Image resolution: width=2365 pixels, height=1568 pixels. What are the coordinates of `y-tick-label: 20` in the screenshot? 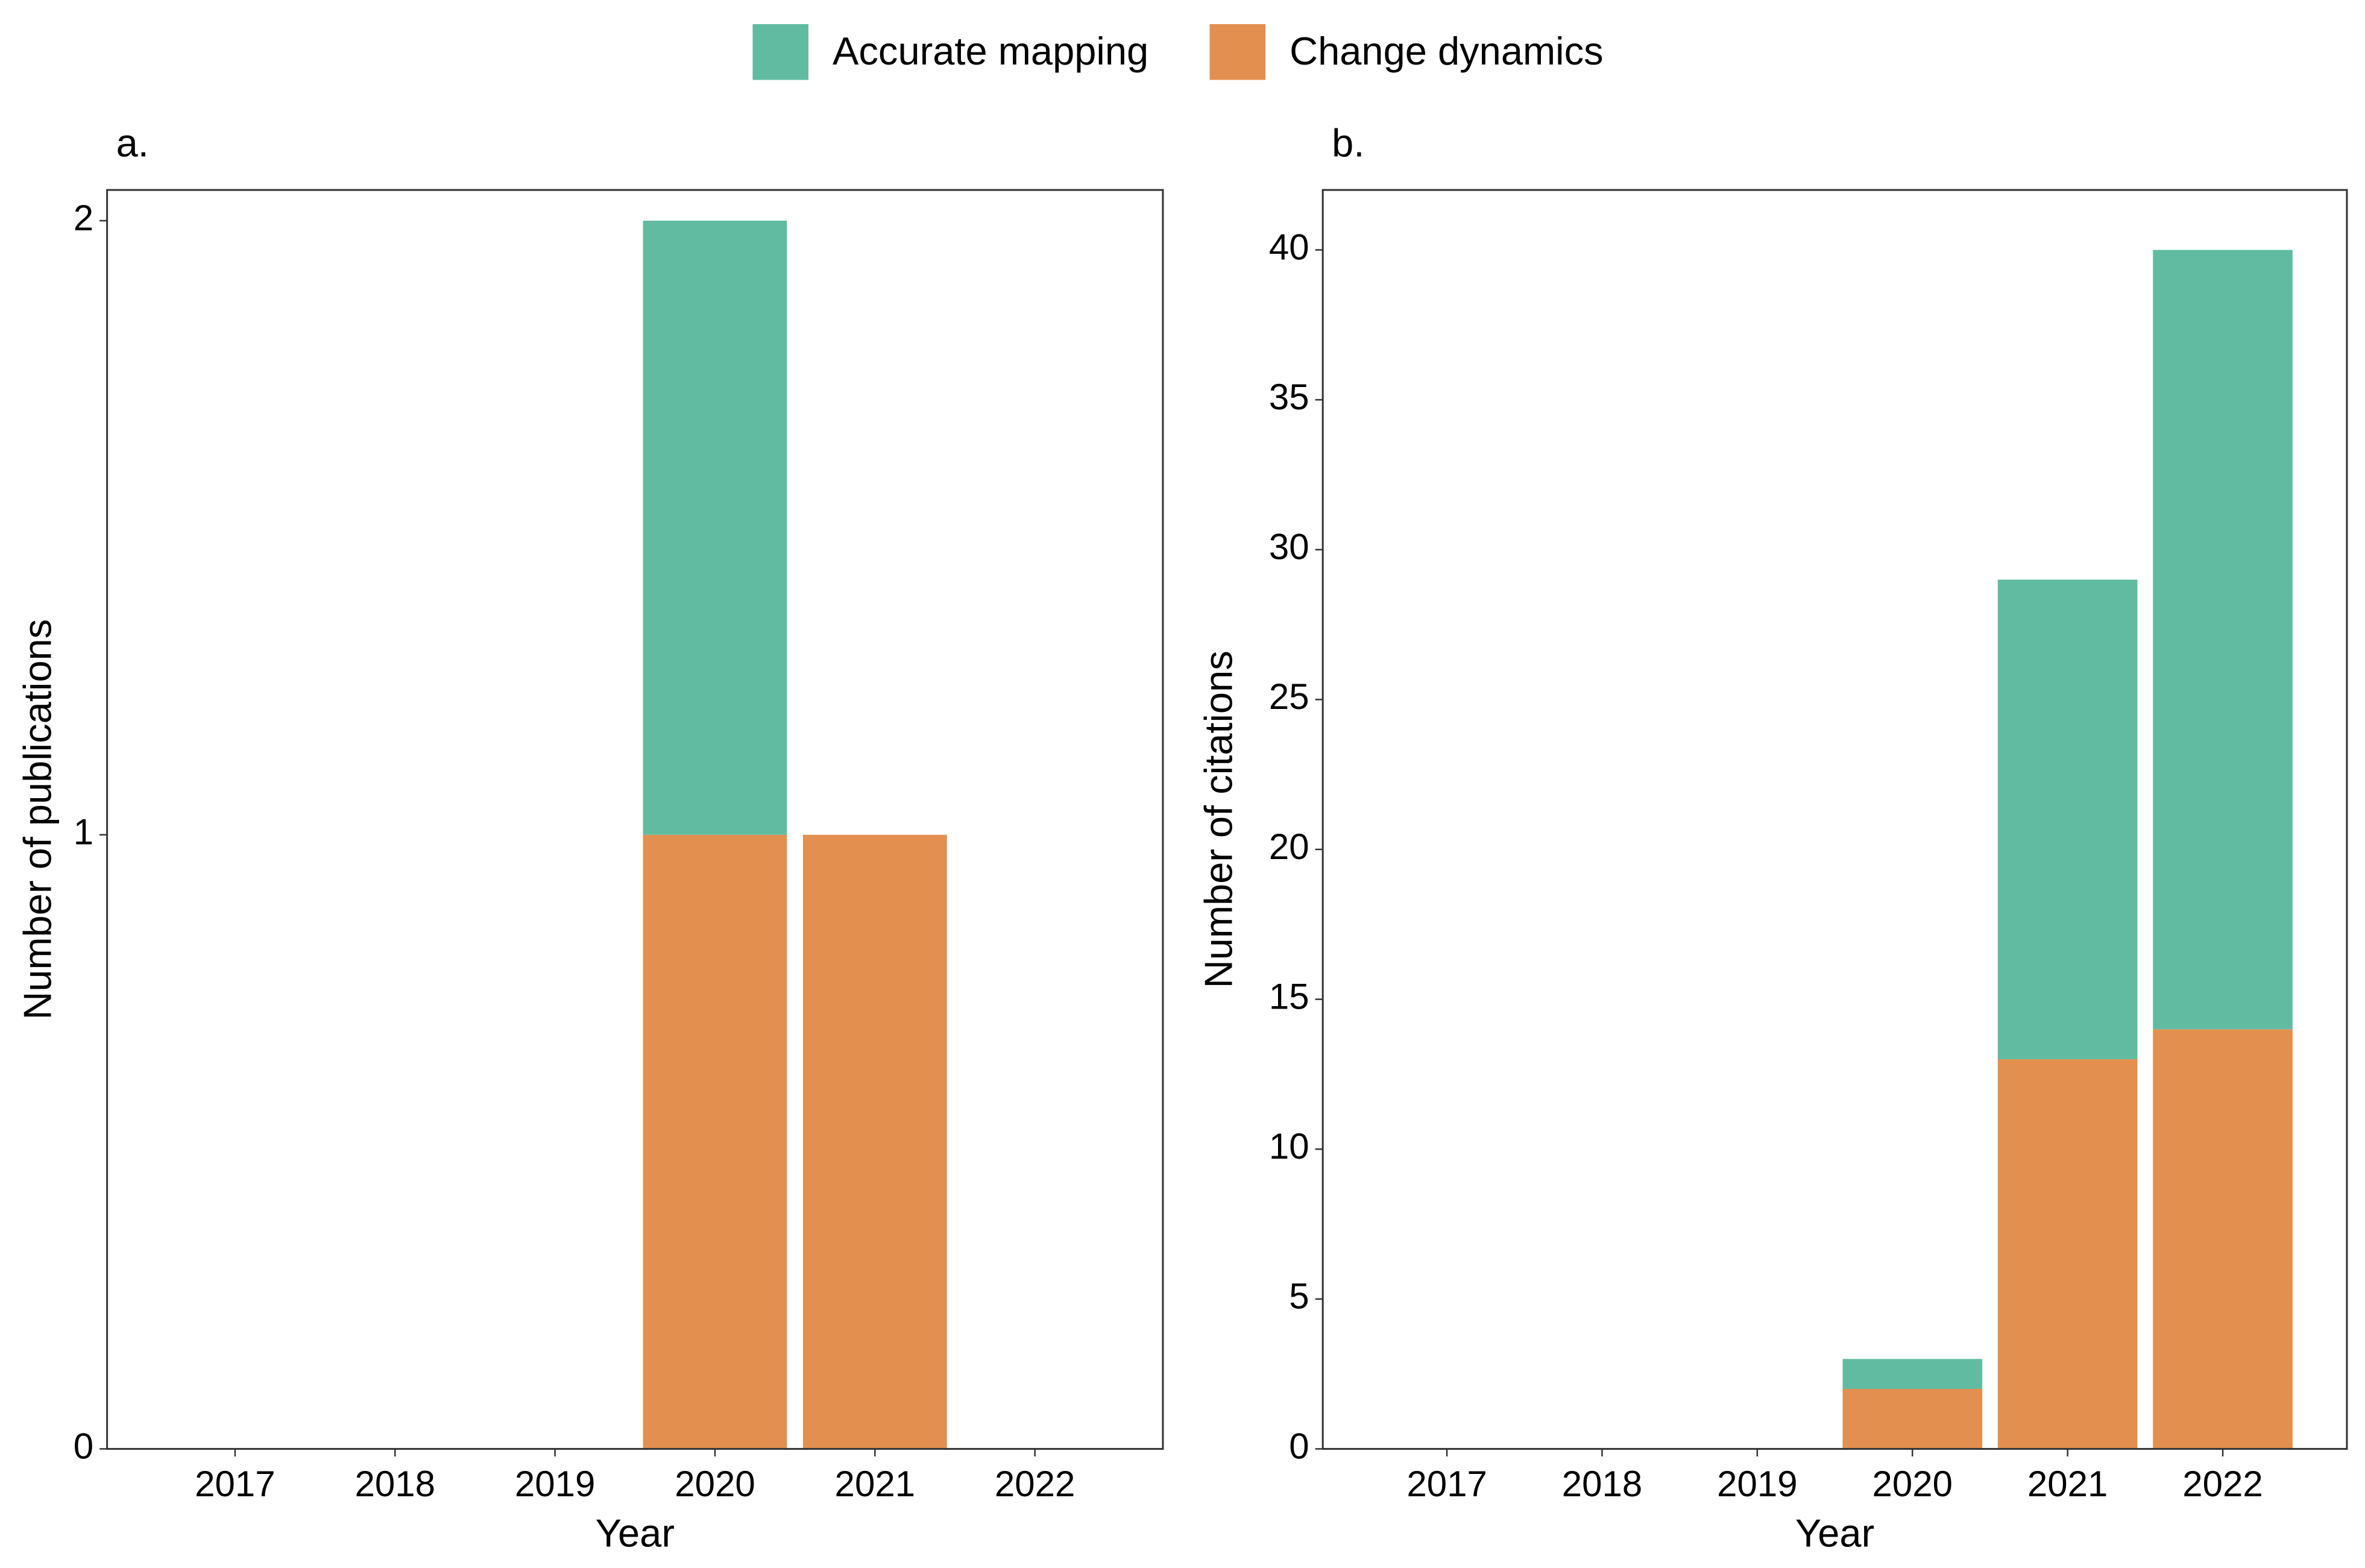 It's located at (1289, 847).